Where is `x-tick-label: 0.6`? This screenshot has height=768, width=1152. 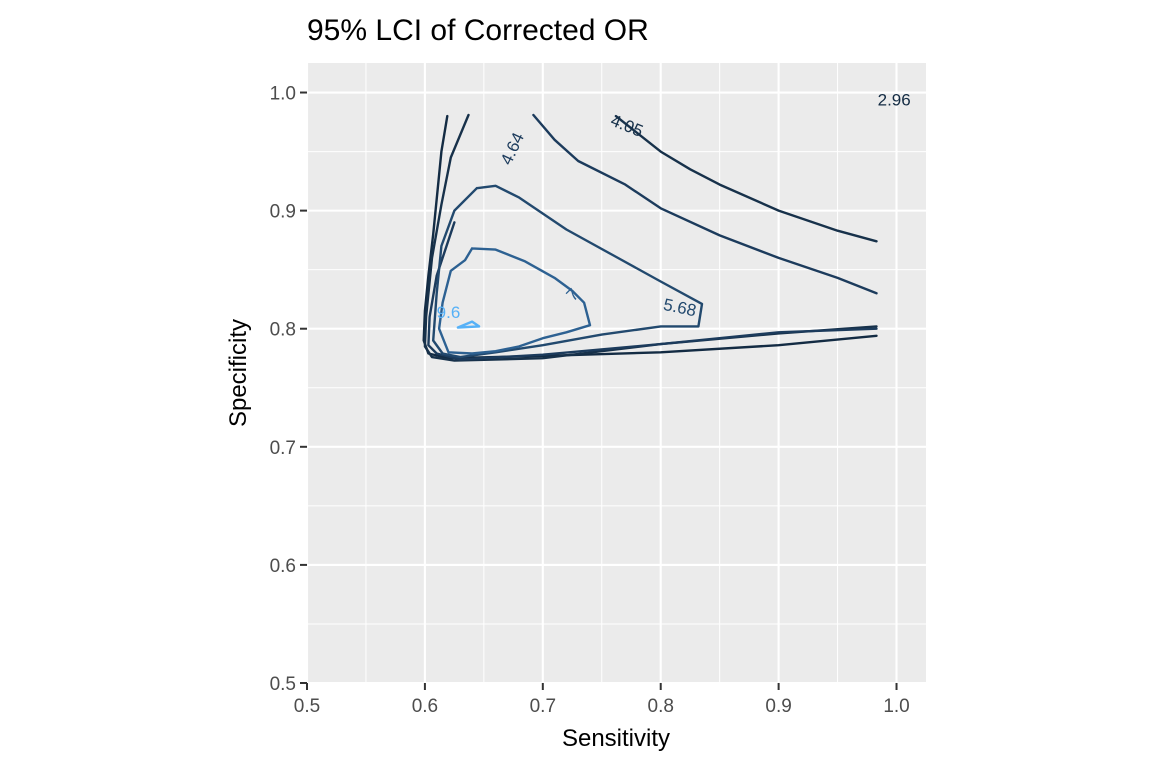
x-tick-label: 0.6 is located at coordinates (425, 706).